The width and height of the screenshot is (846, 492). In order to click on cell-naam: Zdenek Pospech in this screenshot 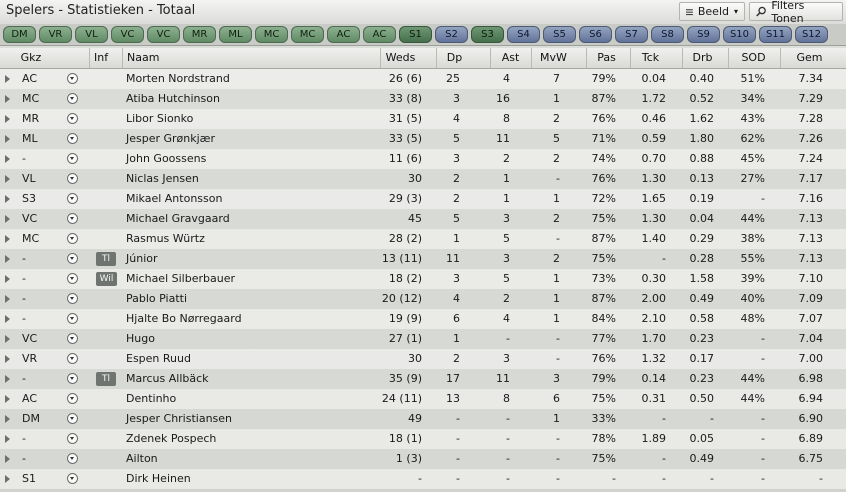, I will do `click(171, 438)`.